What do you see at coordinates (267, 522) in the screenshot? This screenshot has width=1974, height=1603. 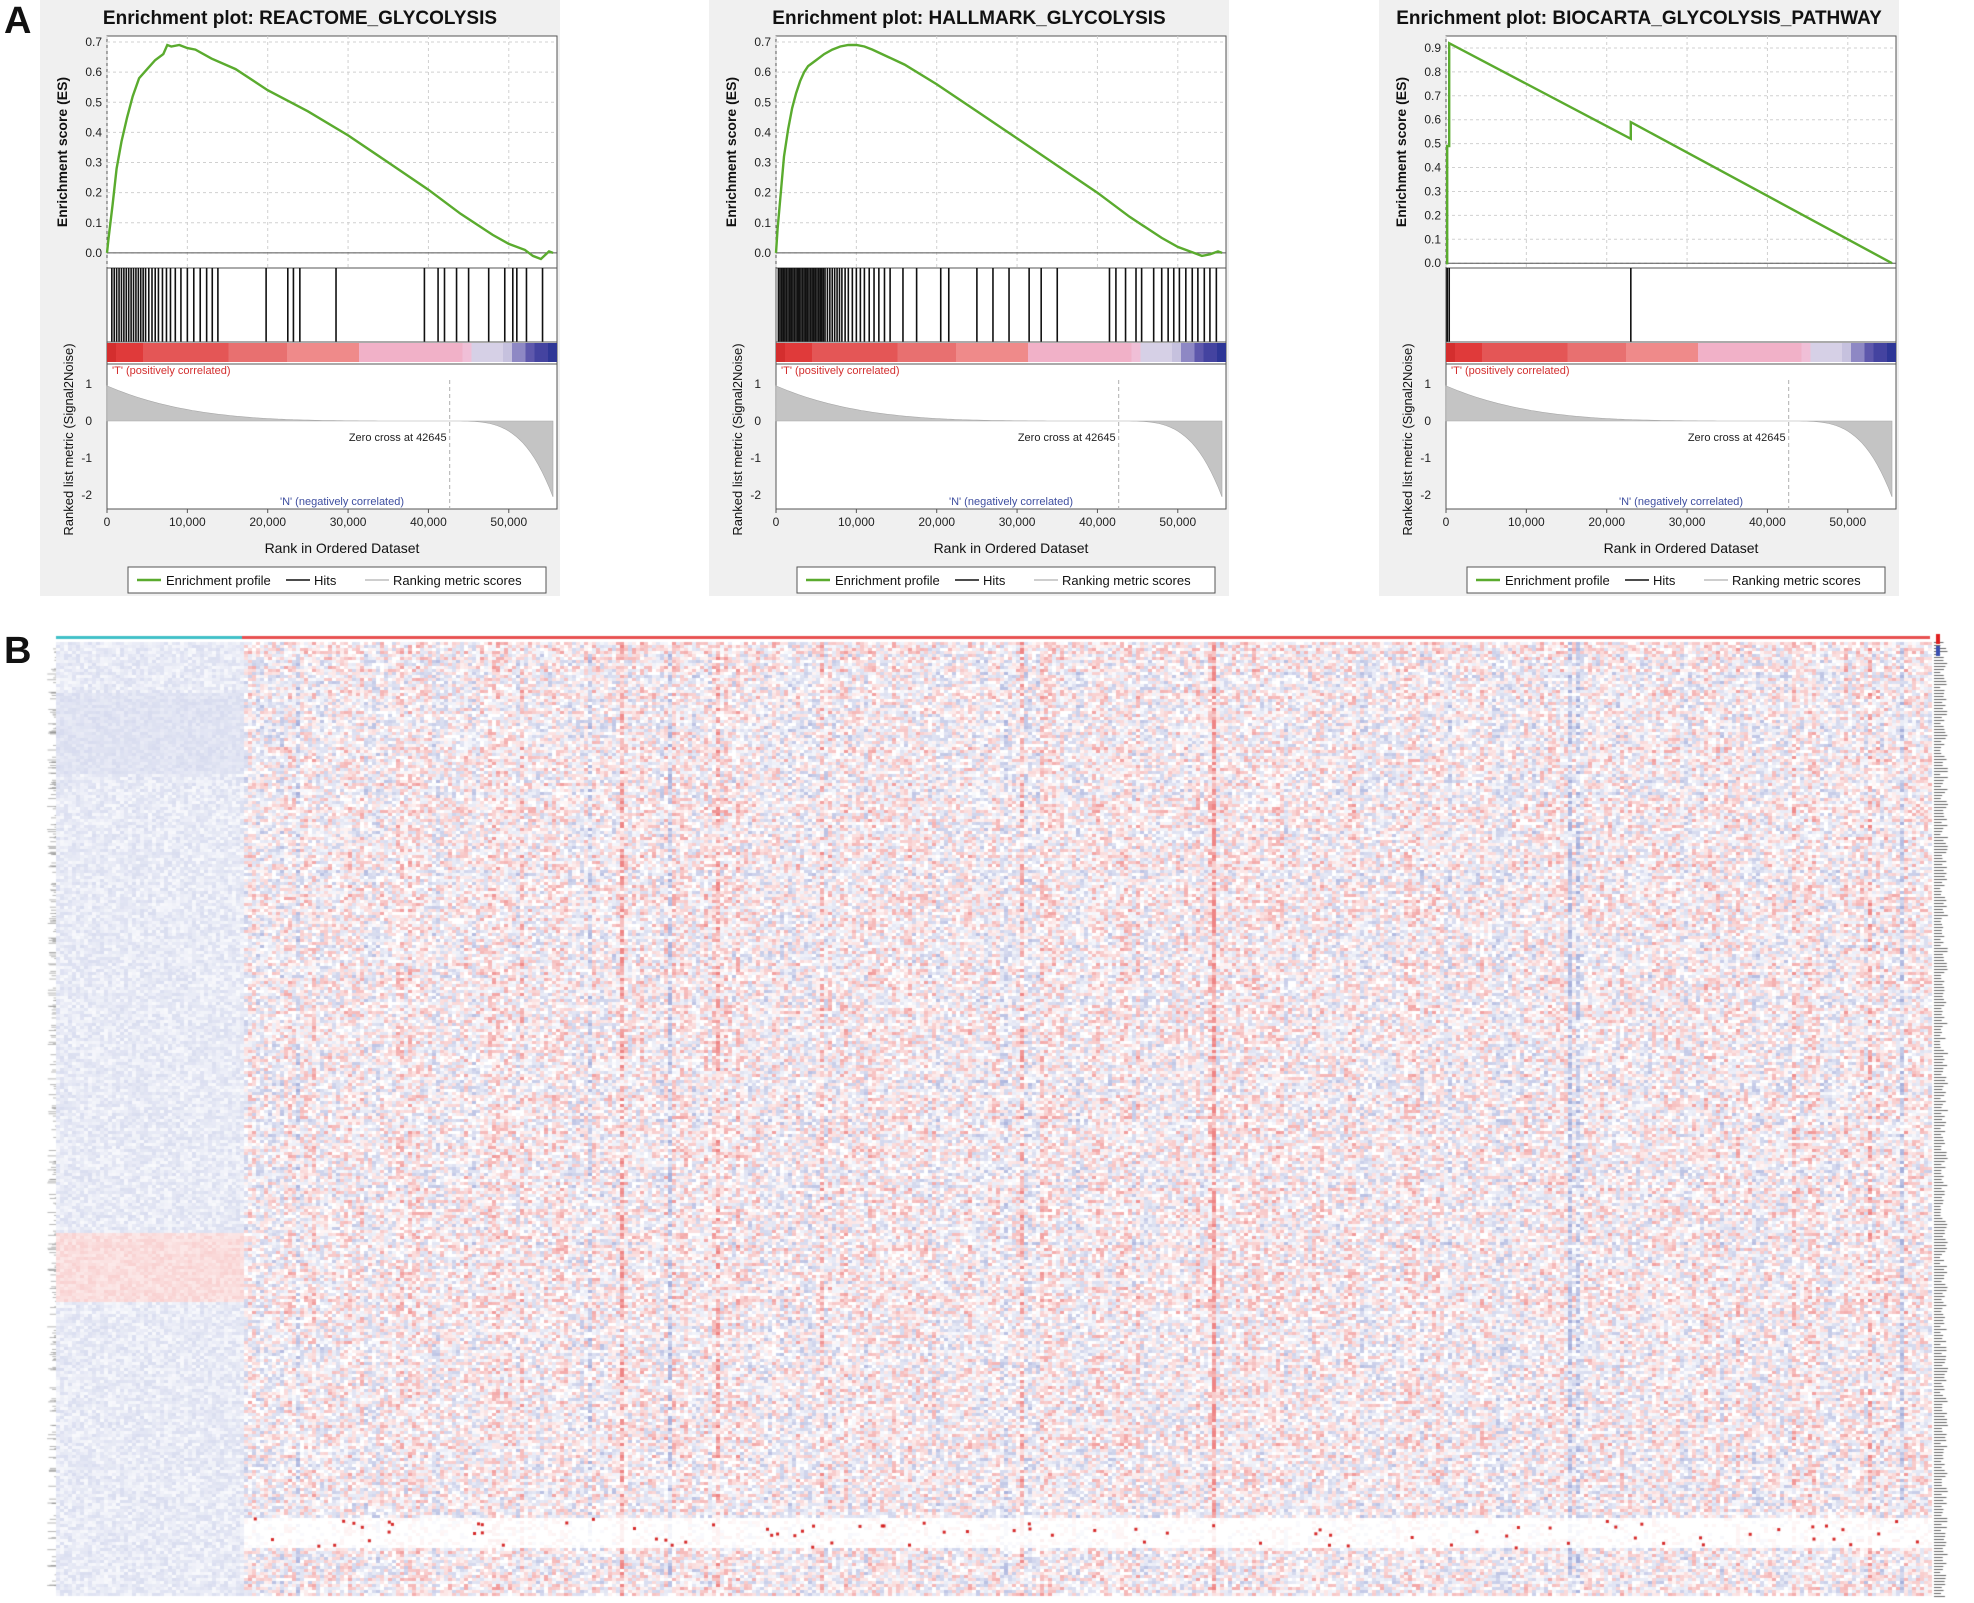 I see `x-tick-label: 20,000` at bounding box center [267, 522].